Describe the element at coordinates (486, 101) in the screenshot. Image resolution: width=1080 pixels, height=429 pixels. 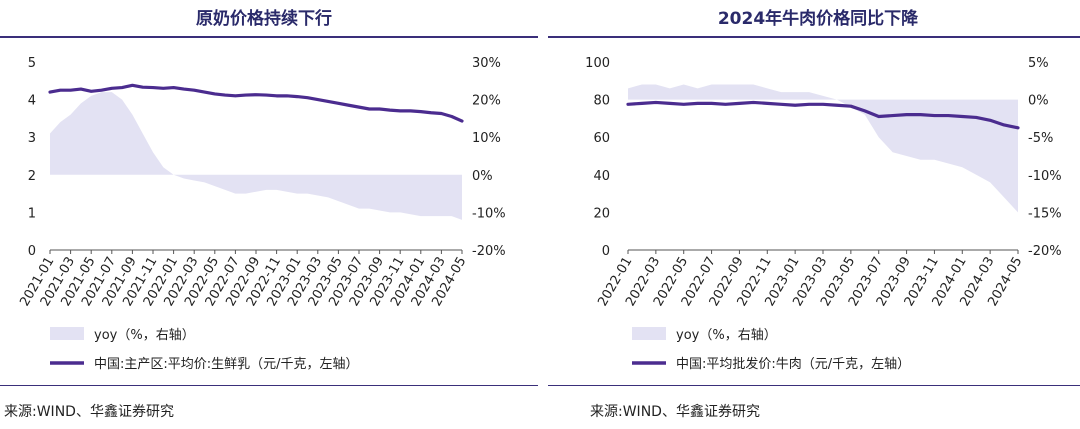
I see `left-right-tick-label: 20%` at that location.